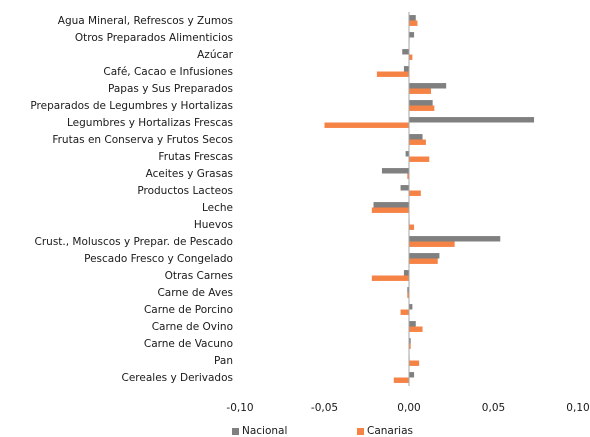 The height and width of the screenshot is (437, 590). Describe the element at coordinates (145, 21) in the screenshot. I see `category-label: Agua Mineral, Refrescos y Zumos` at that location.